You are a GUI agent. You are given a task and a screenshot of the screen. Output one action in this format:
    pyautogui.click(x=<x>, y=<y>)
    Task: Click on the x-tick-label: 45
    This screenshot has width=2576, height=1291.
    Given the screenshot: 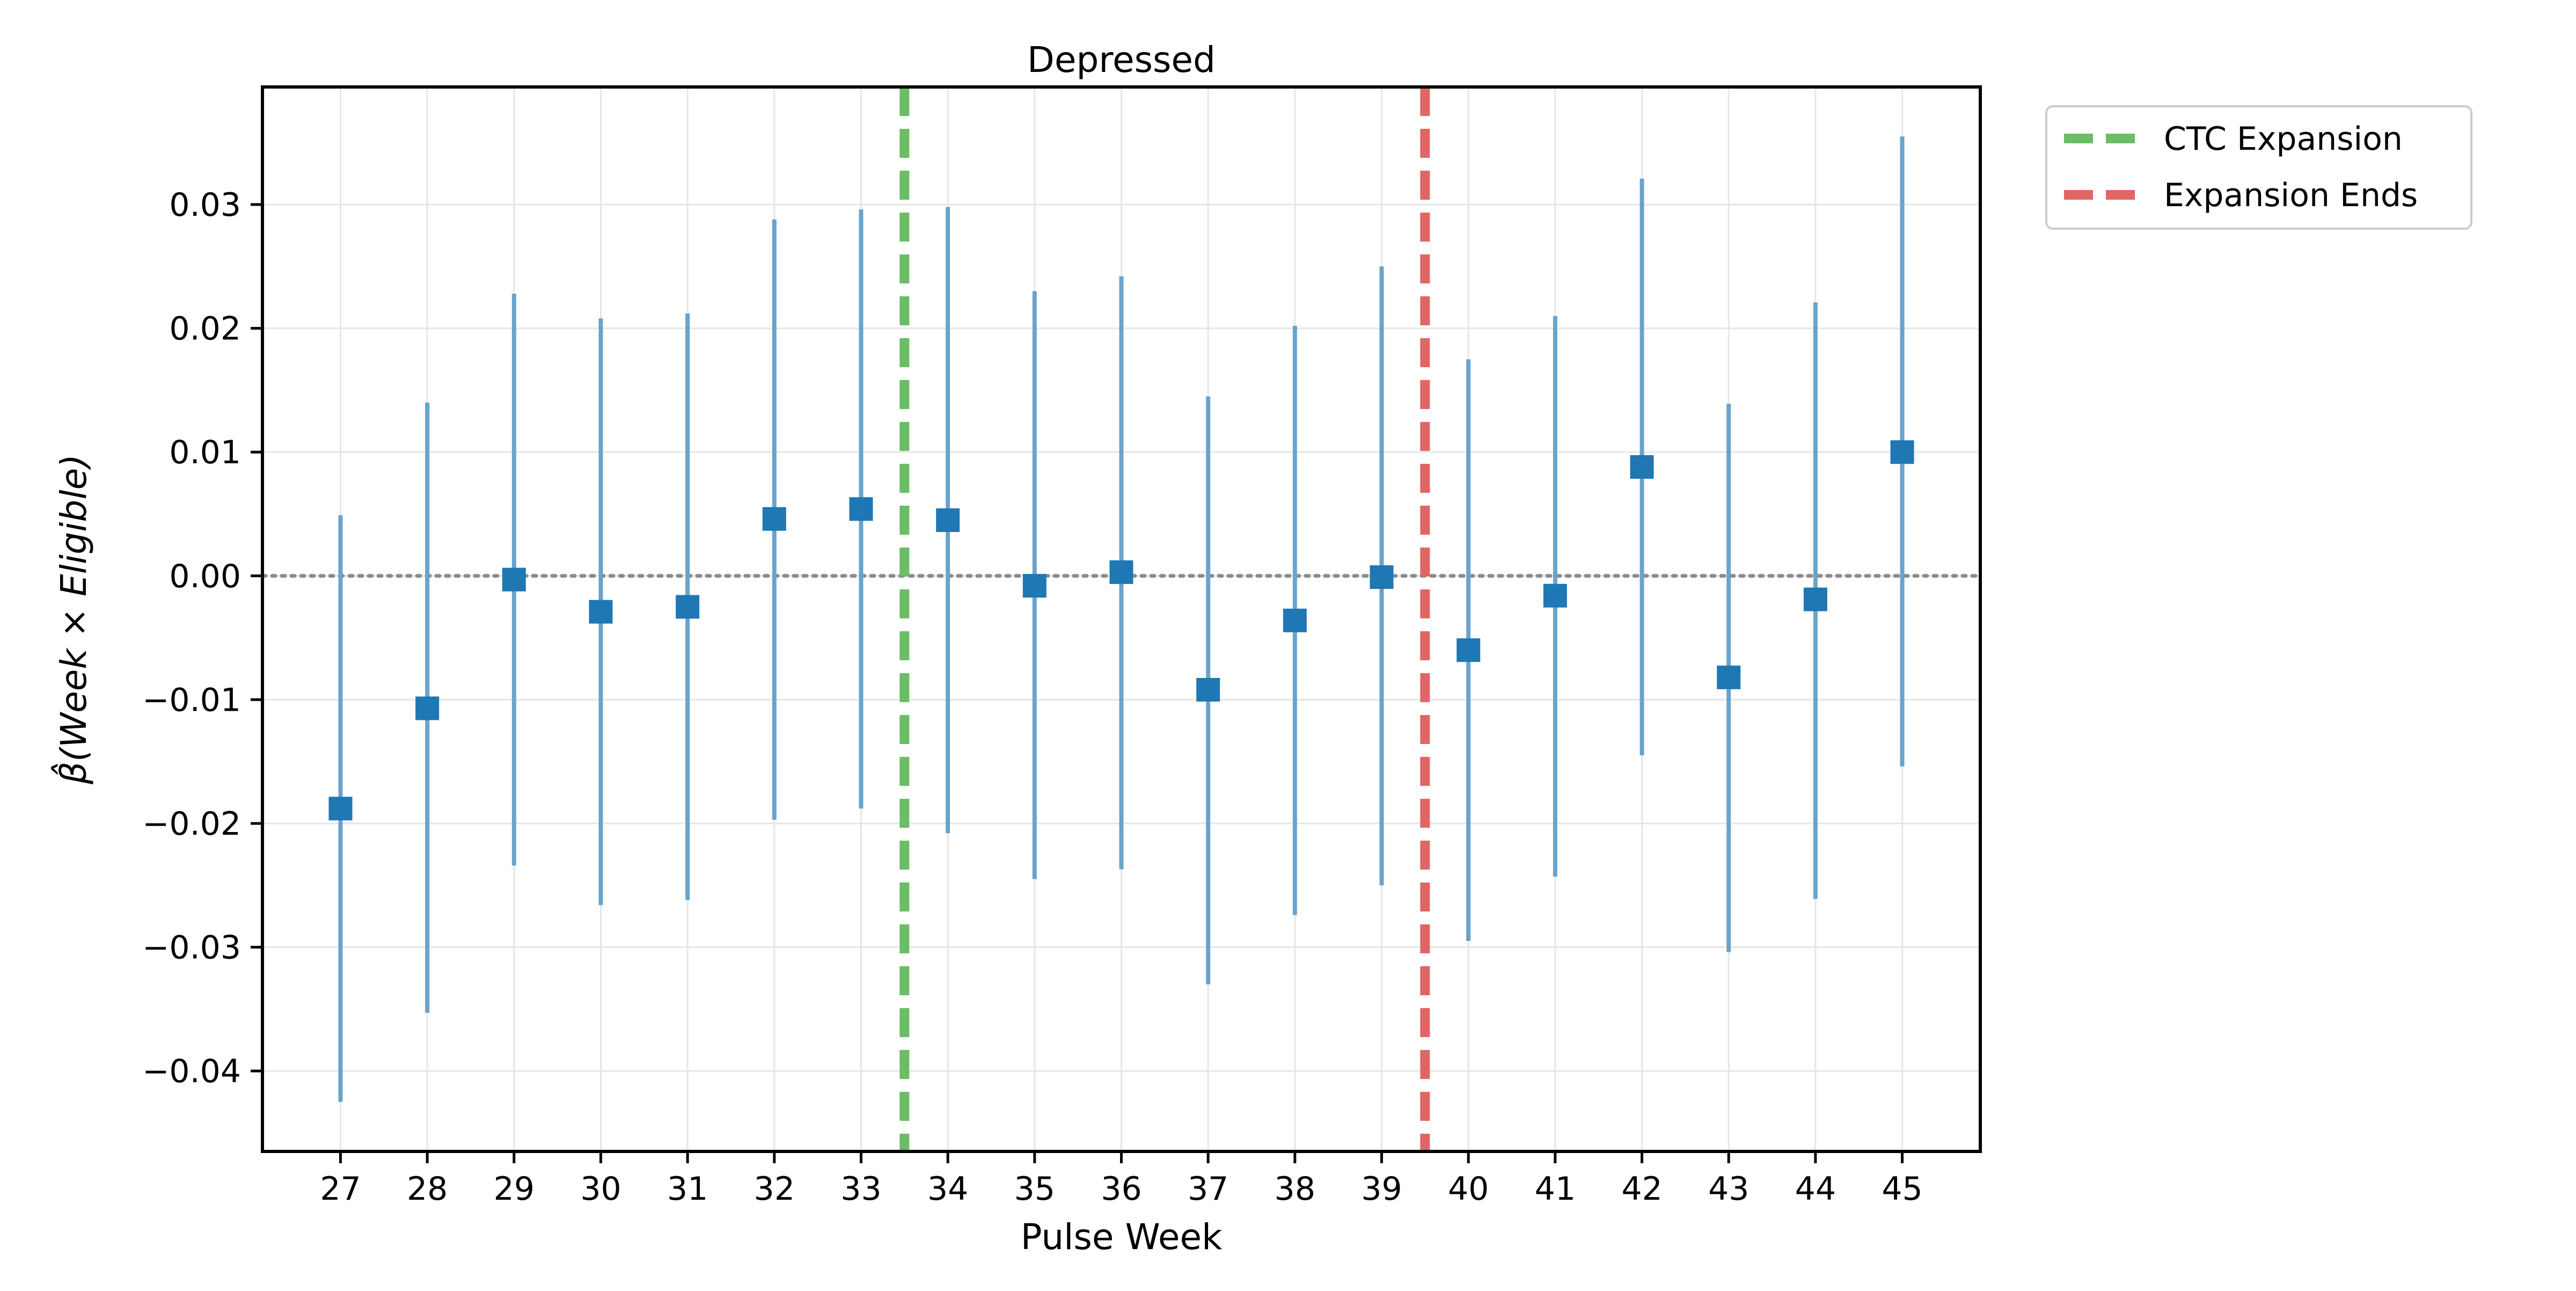 What is the action you would take?
    pyautogui.click(x=1902, y=1189)
    